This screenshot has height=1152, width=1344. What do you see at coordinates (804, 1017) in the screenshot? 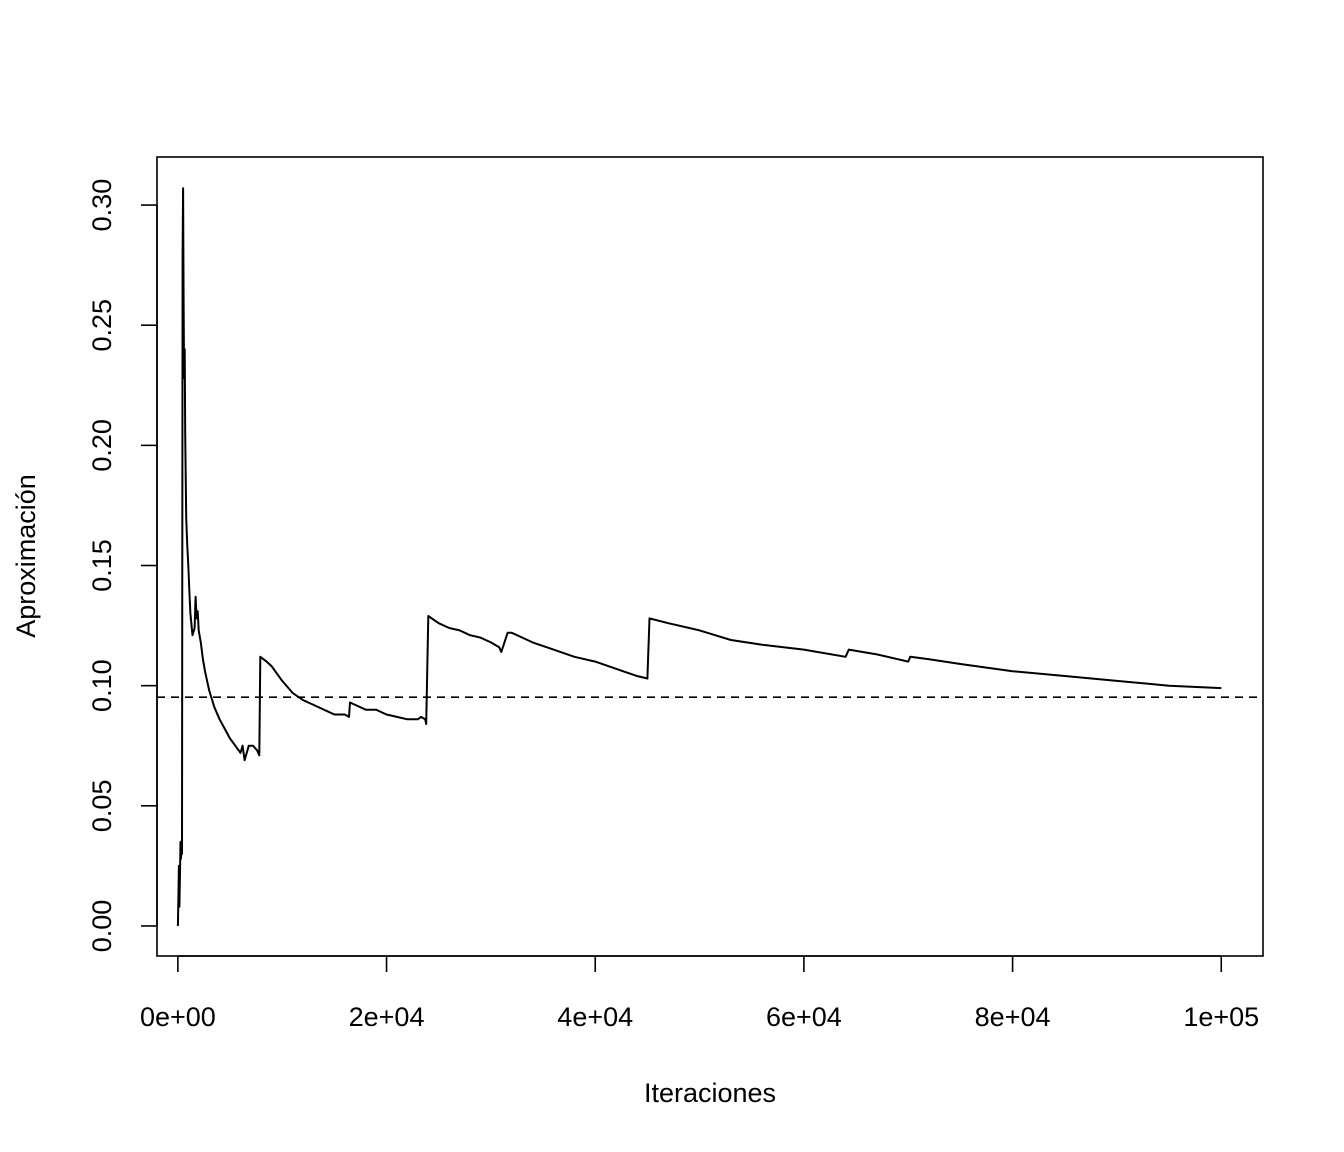
I see `x-tick-label: 6e+04` at bounding box center [804, 1017].